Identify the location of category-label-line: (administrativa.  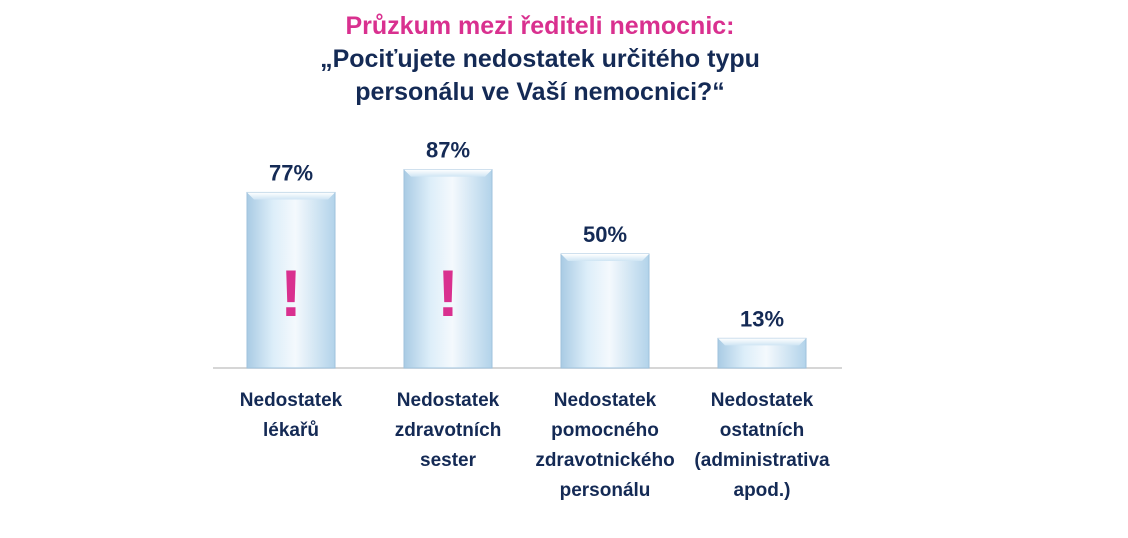
(762, 460).